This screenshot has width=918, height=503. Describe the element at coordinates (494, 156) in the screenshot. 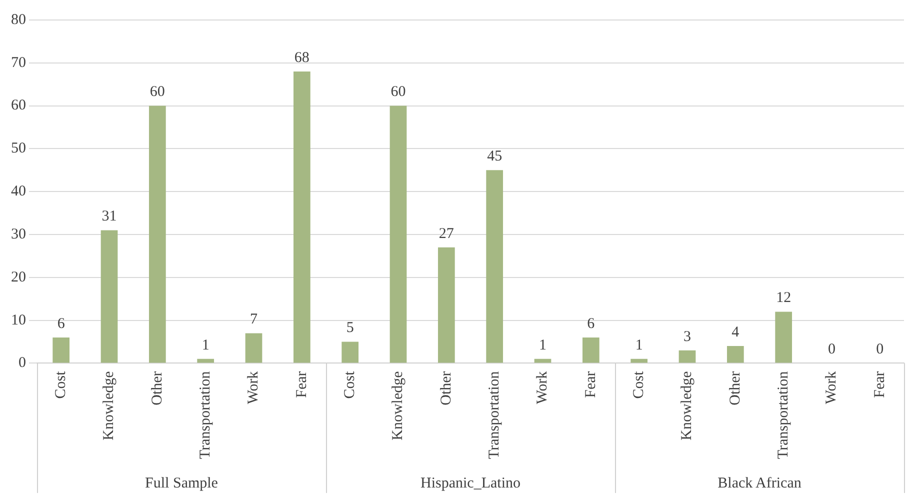

I see `data-label: 45` at that location.